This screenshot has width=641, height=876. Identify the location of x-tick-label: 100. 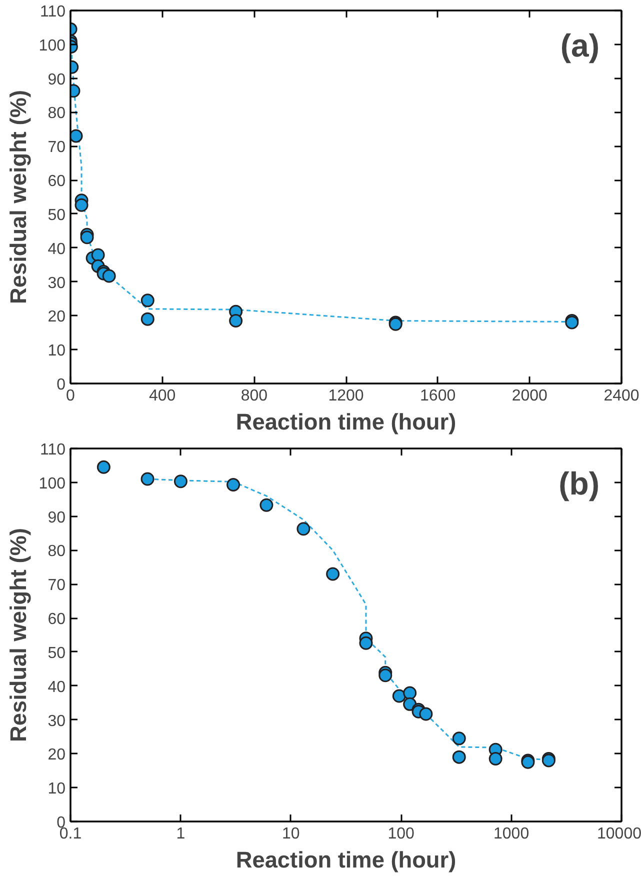
(401, 834).